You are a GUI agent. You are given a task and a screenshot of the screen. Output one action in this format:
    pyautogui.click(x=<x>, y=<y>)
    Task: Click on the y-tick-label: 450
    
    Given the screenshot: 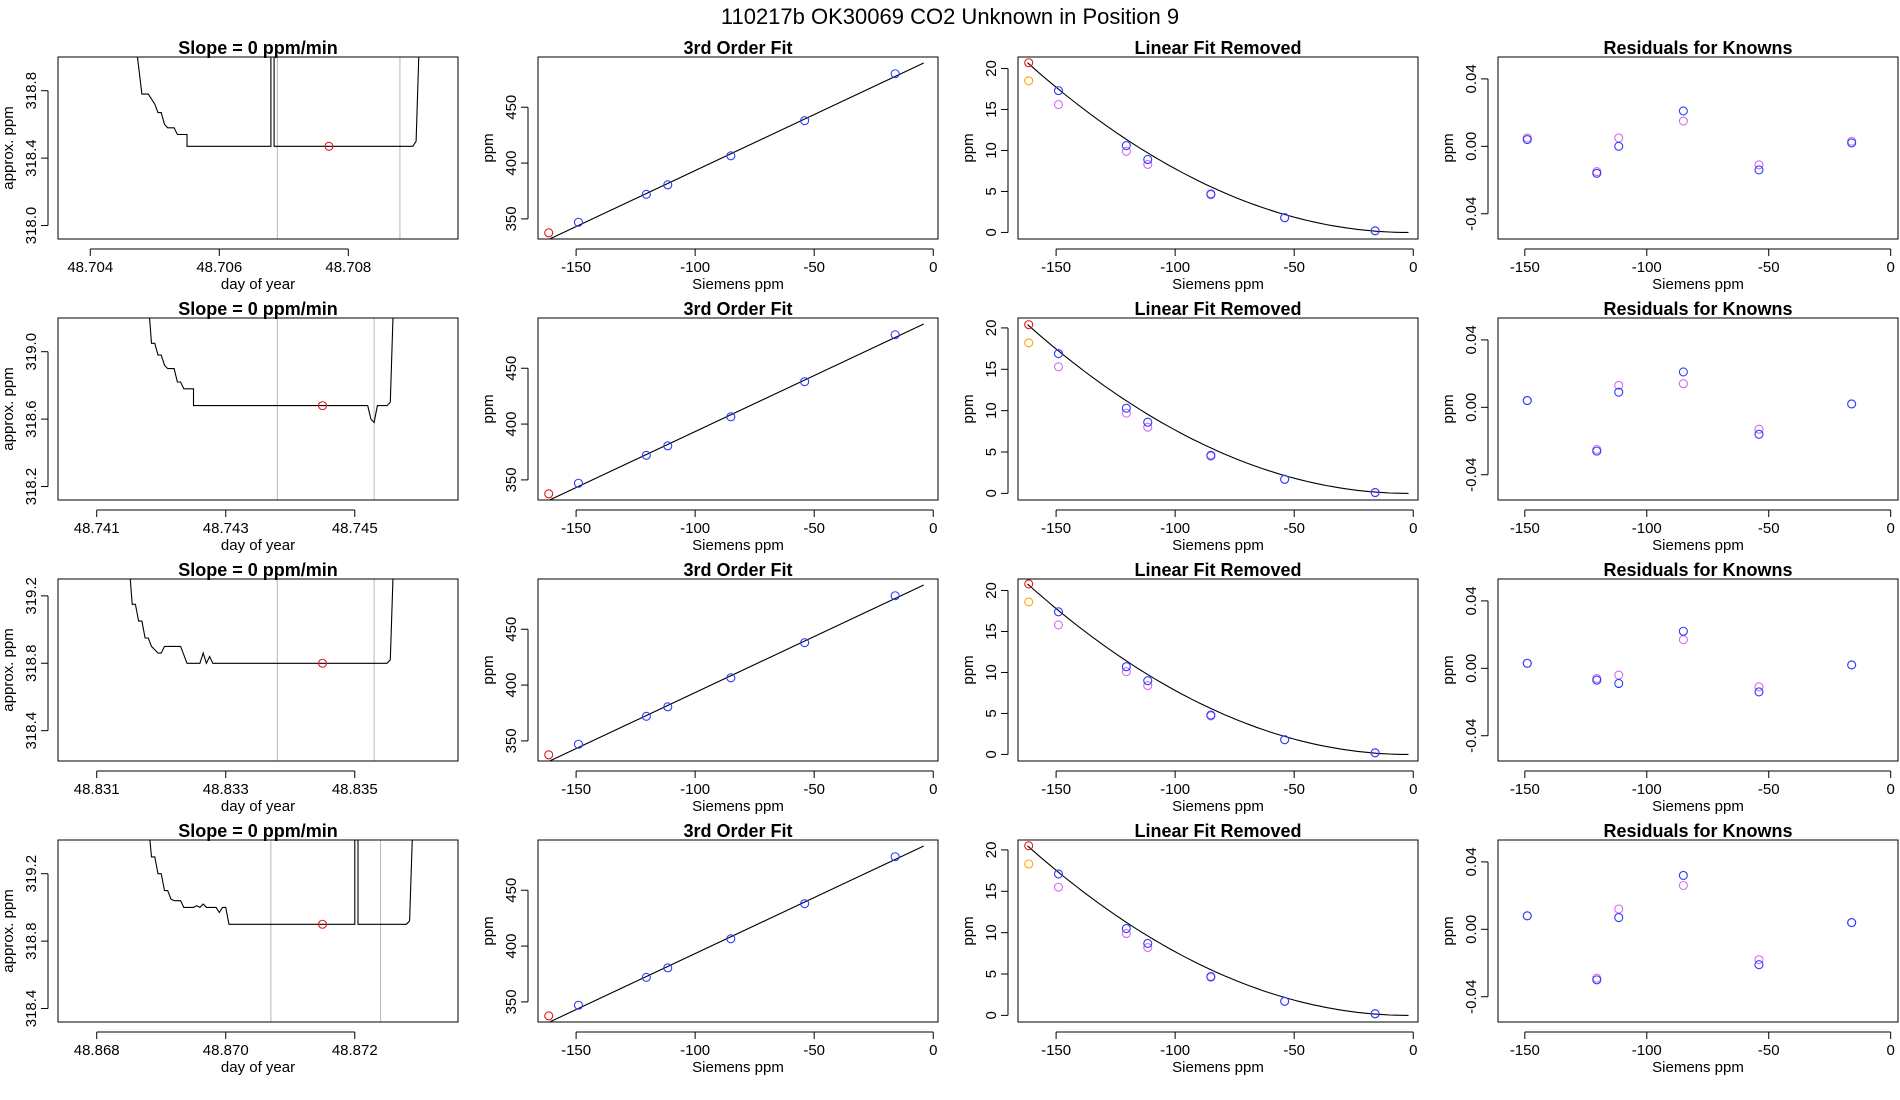 What is the action you would take?
    pyautogui.click(x=511, y=107)
    